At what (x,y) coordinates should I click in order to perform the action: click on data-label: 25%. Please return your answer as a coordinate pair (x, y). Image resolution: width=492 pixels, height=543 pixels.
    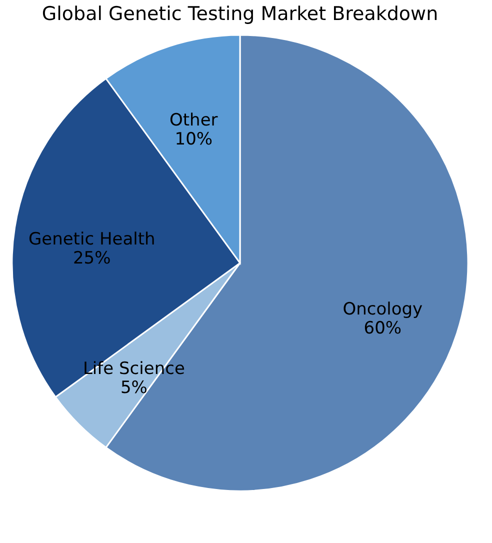
    Looking at the image, I should click on (91, 258).